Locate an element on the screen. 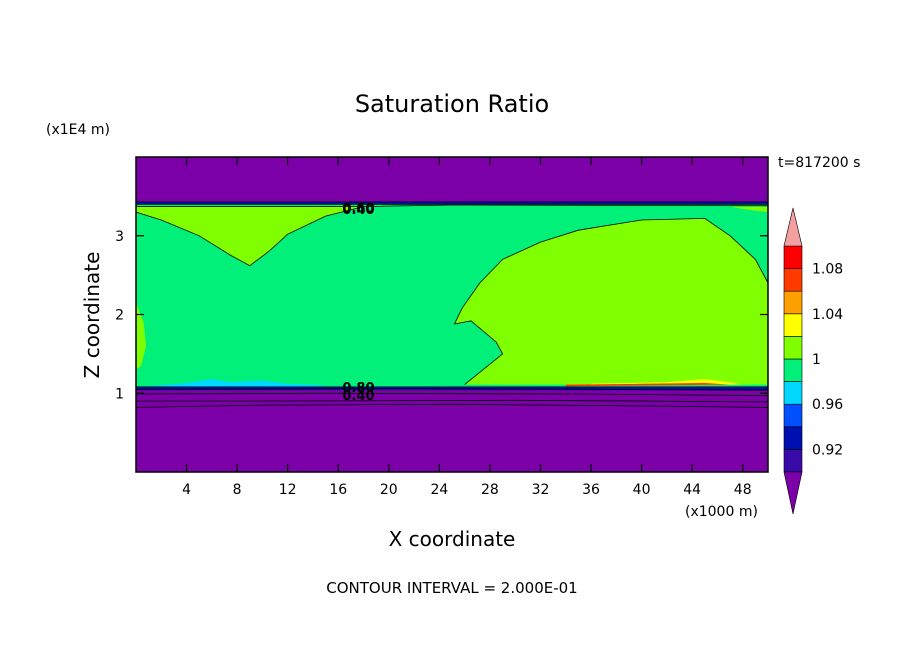 The height and width of the screenshot is (654, 904). contour-interval-note: CONTOUR INTERVAL = 2.000E-01 is located at coordinates (451, 588).